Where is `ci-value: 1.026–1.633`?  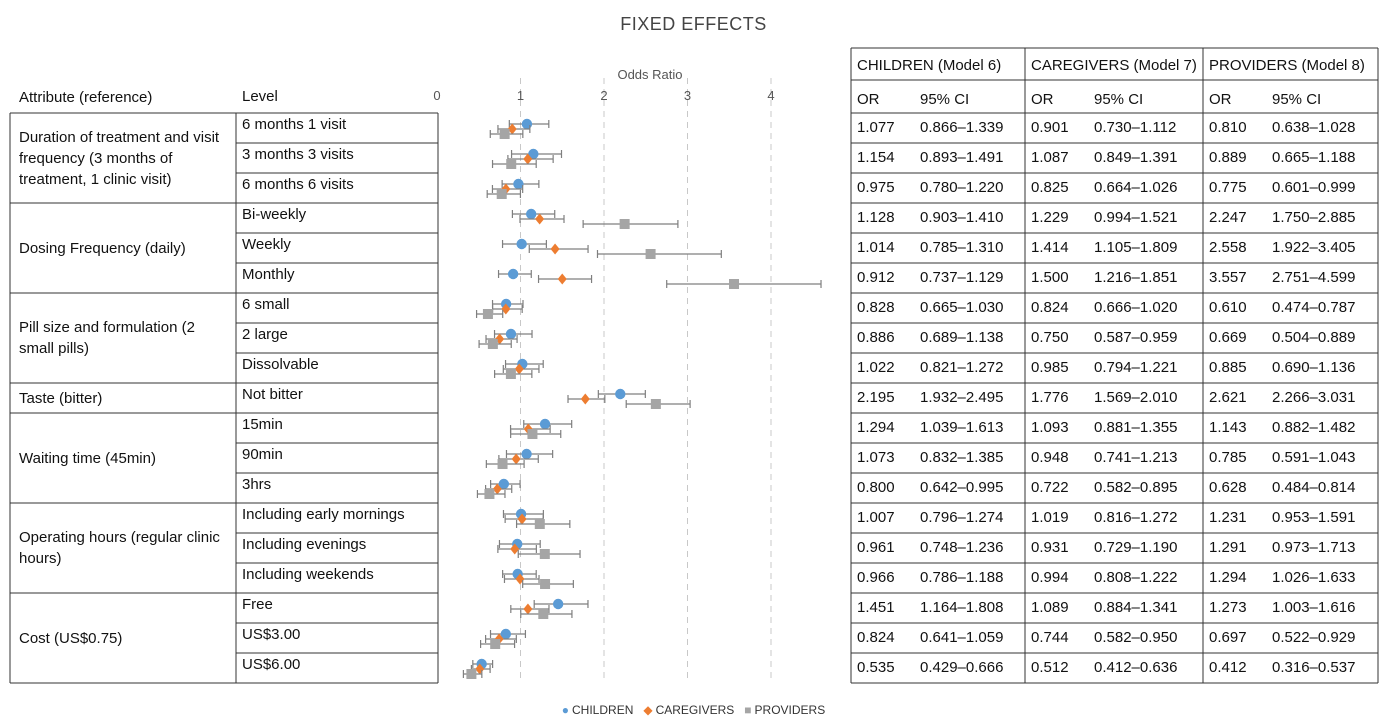 ci-value: 1.026–1.633 is located at coordinates (1314, 577).